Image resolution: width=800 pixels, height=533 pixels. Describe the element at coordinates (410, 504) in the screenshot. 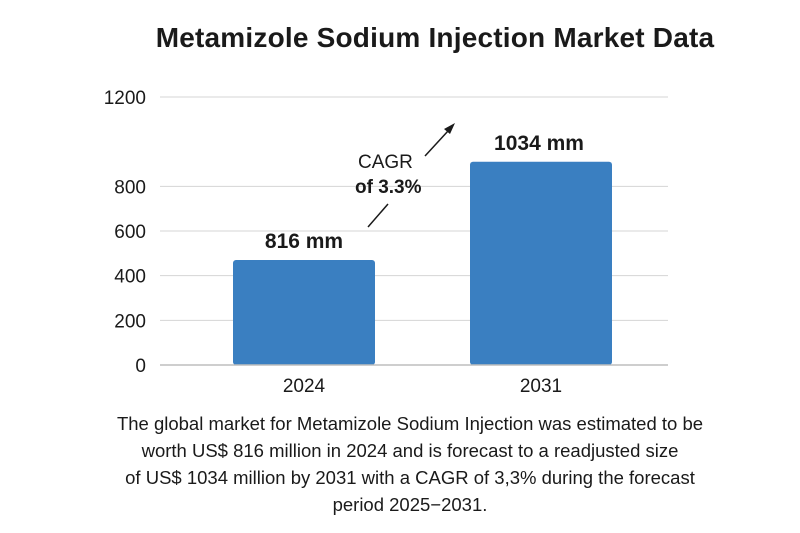

I see `caption-line: period 2025−2031.` at that location.